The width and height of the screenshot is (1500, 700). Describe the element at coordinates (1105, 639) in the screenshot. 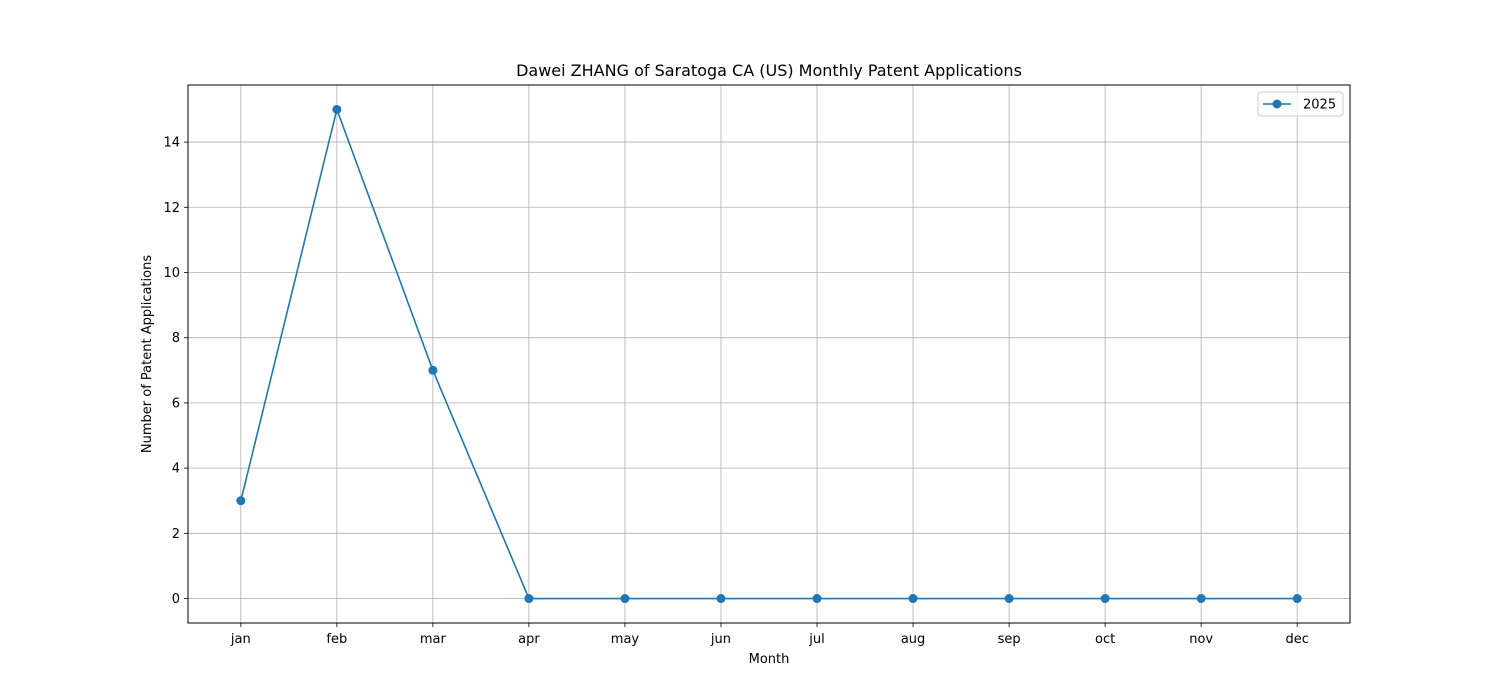

I see `x-tick-label-oct: oct` at that location.